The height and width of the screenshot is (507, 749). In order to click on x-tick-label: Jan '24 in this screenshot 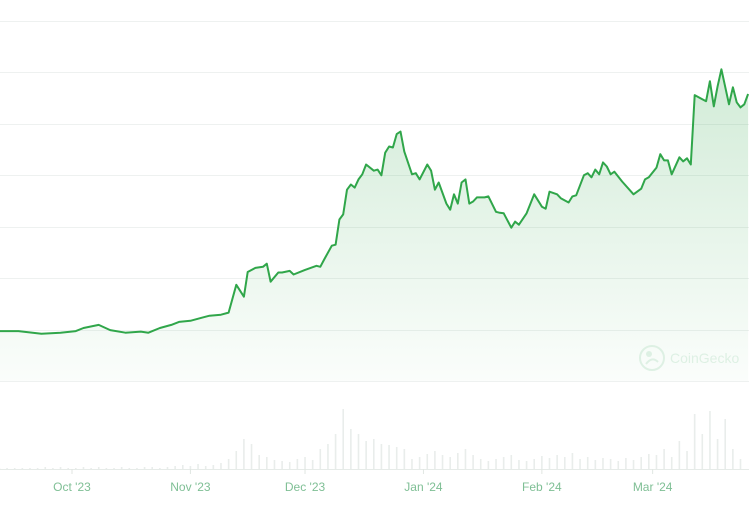, I will do `click(423, 487)`.